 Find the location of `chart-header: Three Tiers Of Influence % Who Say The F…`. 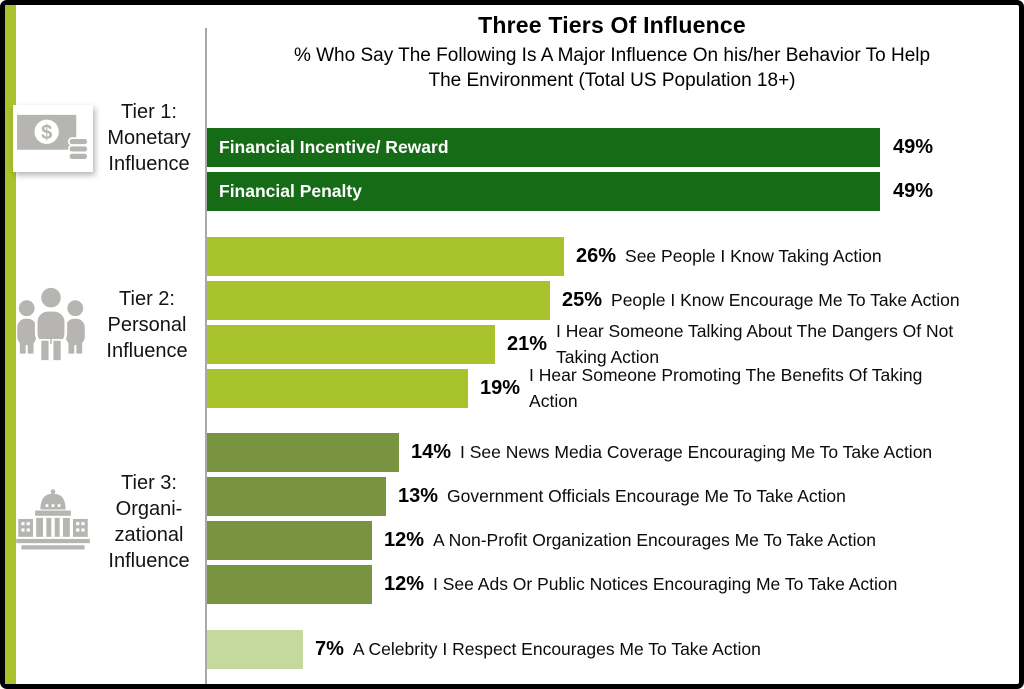

chart-header: Three Tiers Of Influence % Who Say The F… is located at coordinates (612, 53).